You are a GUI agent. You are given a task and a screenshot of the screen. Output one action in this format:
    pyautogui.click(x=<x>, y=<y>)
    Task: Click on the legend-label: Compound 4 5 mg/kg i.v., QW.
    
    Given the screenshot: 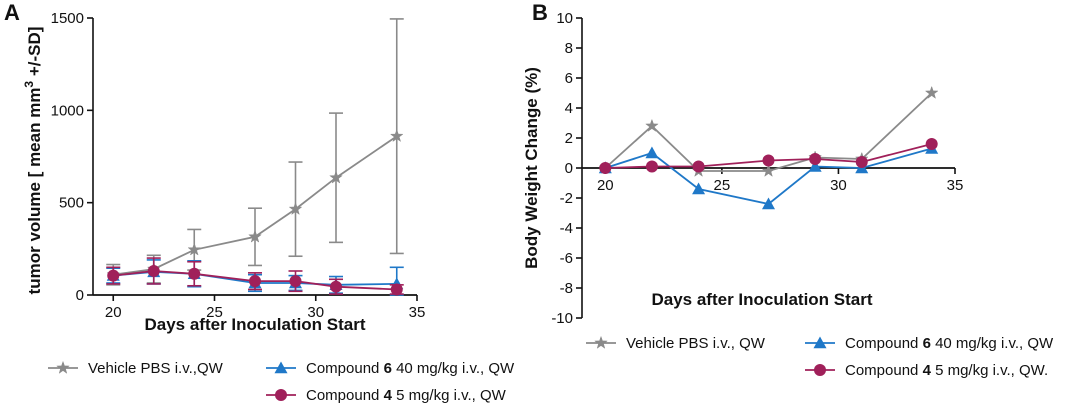 What is the action you would take?
    pyautogui.click(x=946, y=370)
    